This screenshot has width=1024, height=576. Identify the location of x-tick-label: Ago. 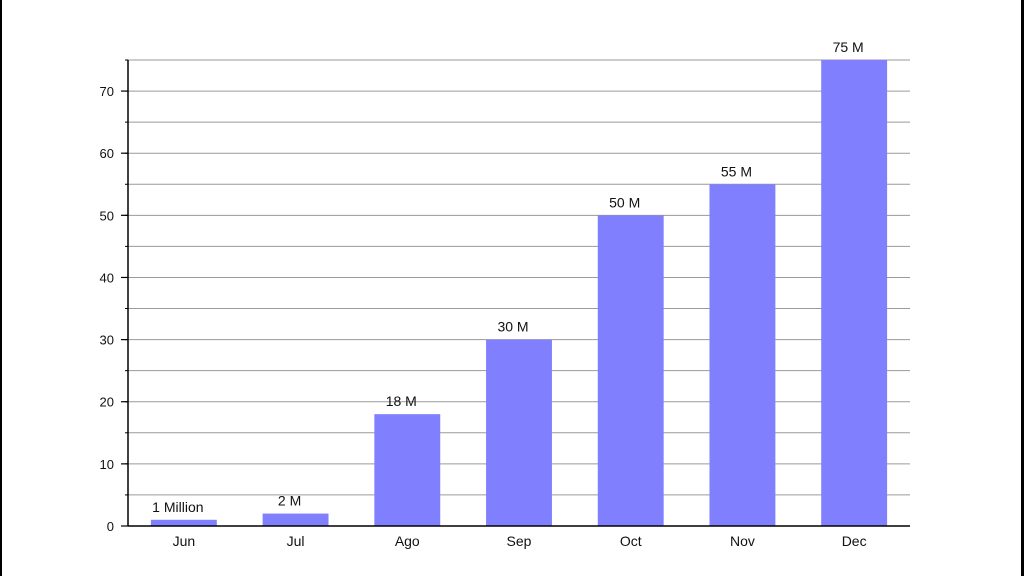
(407, 541).